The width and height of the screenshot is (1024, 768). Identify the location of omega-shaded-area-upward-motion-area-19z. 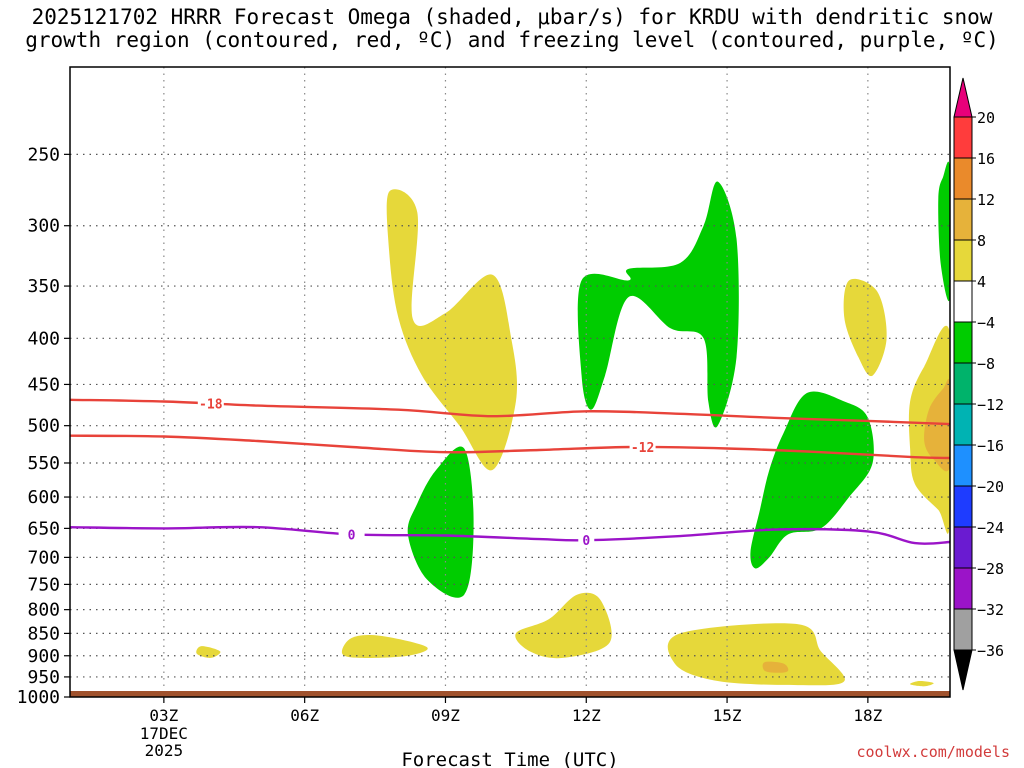
(922, 683).